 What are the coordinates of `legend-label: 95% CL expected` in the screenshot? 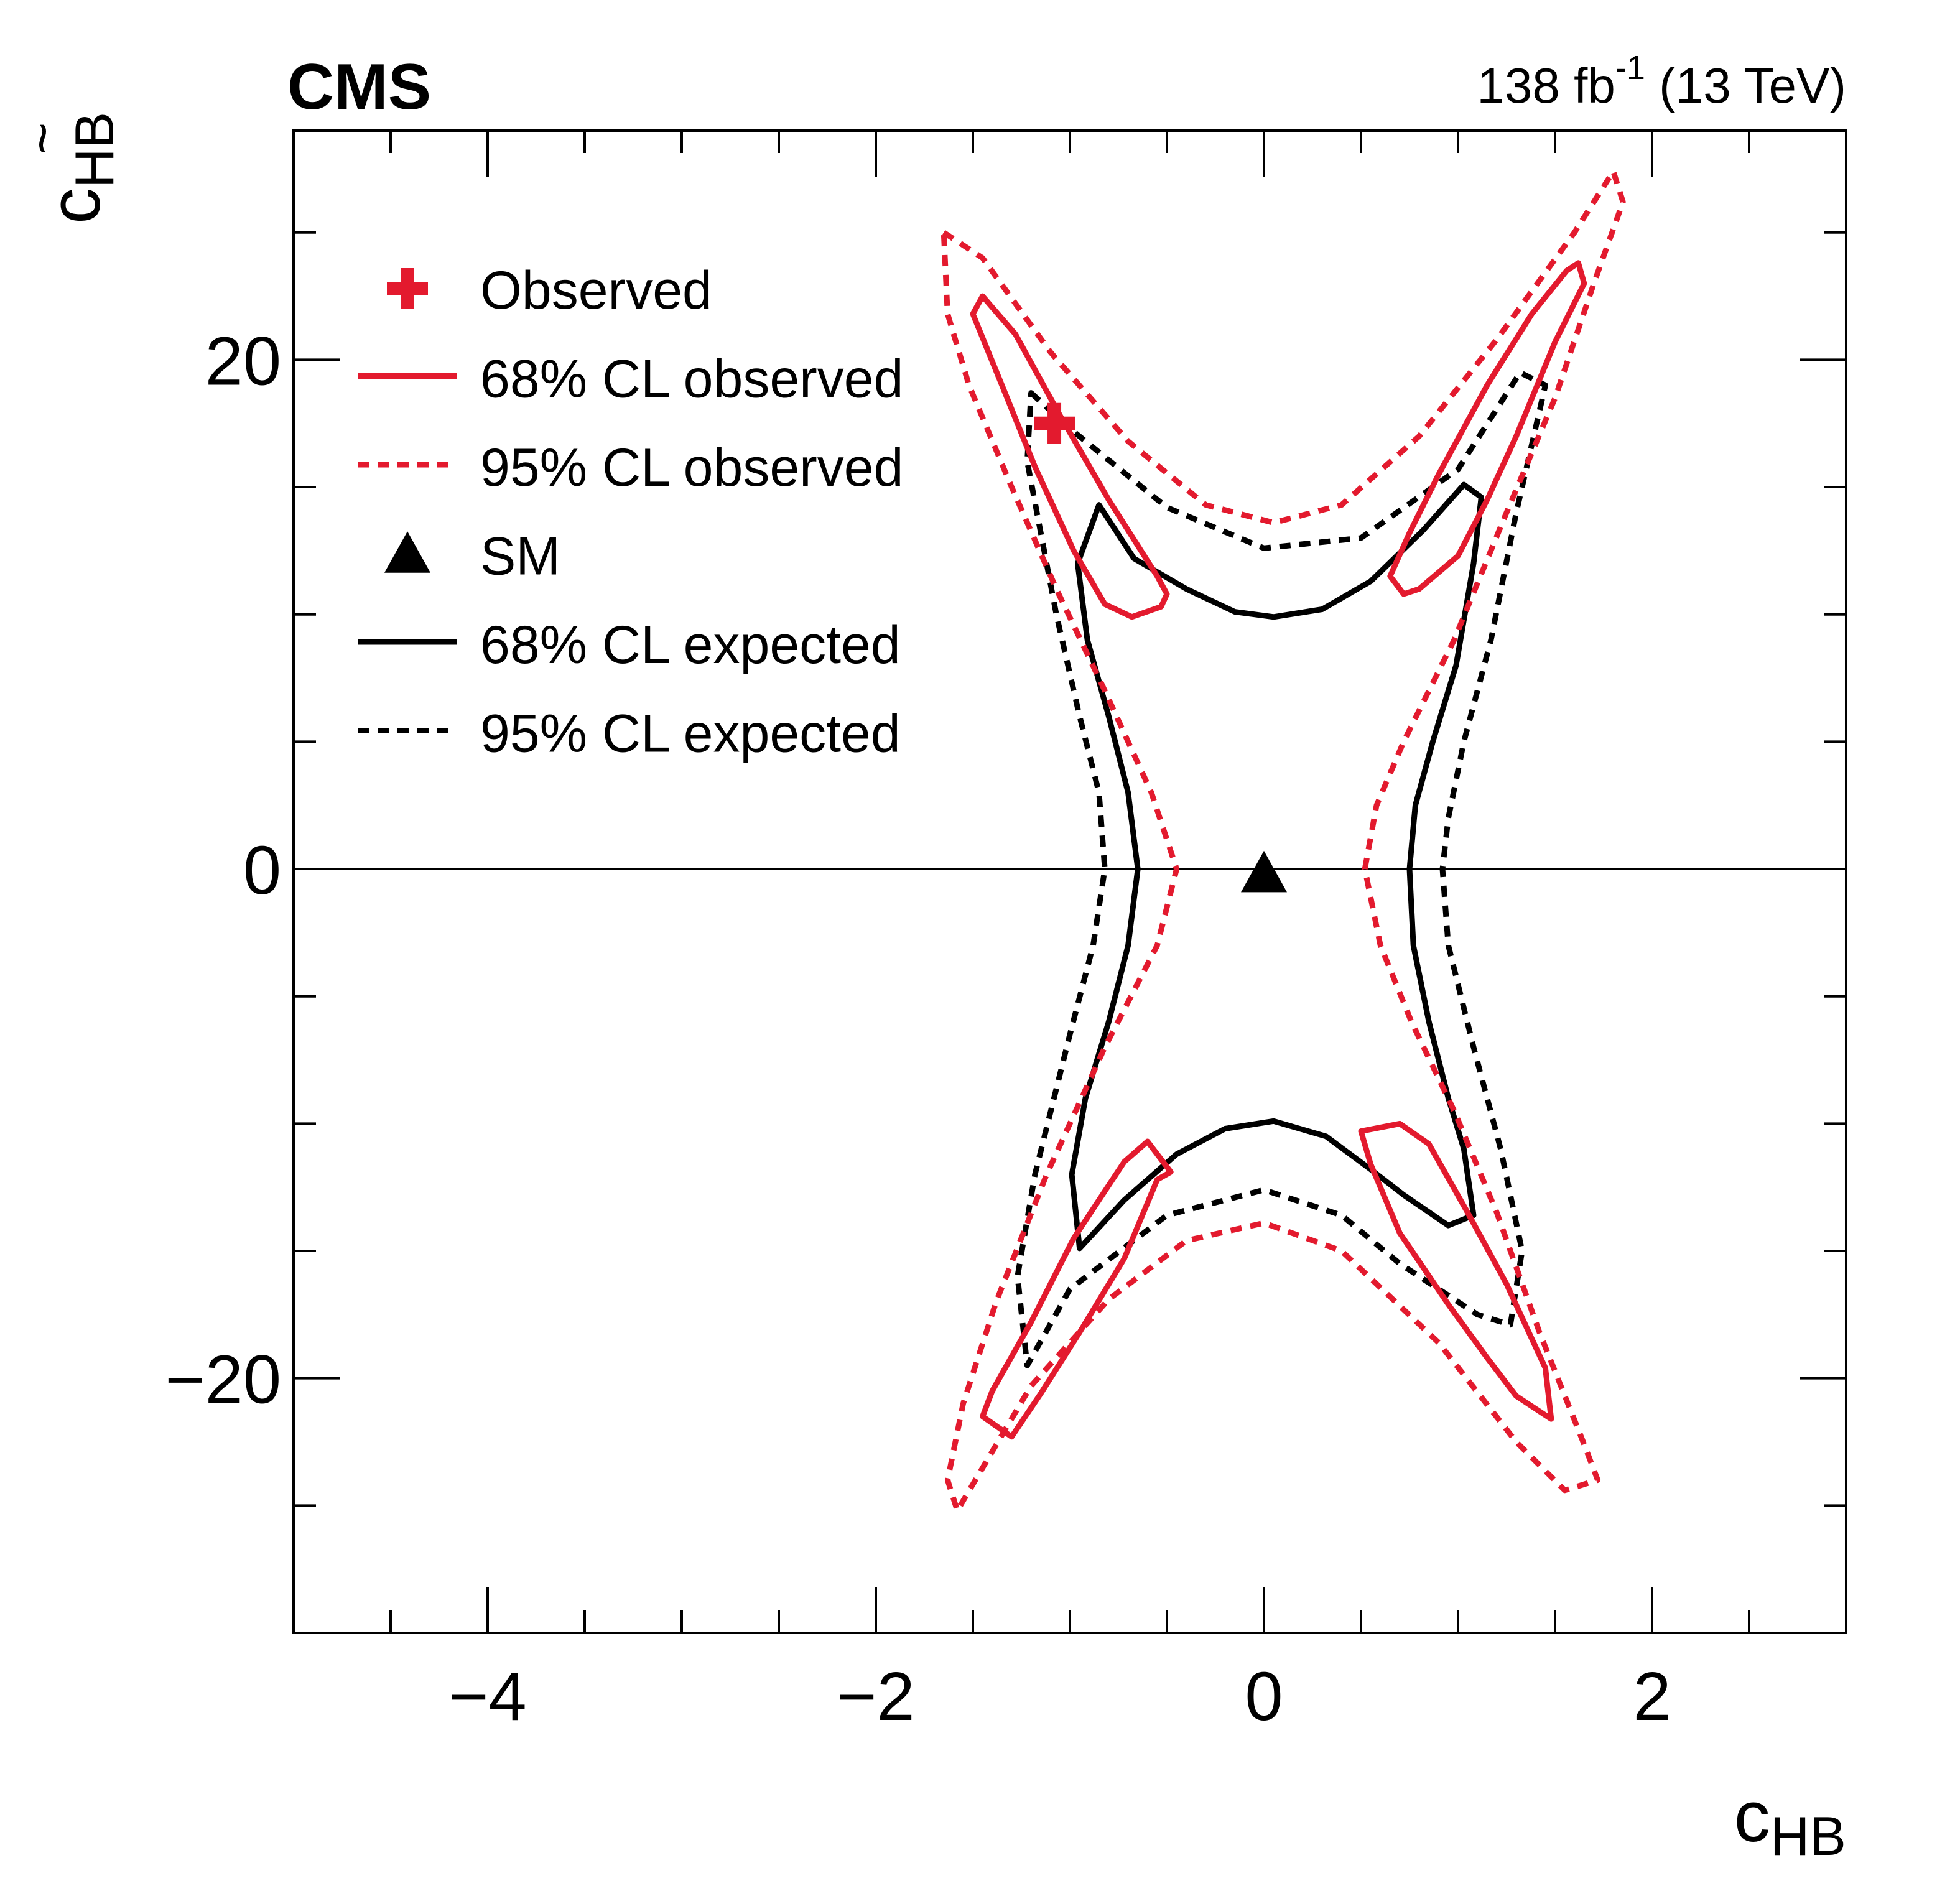 It's located at (690, 734).